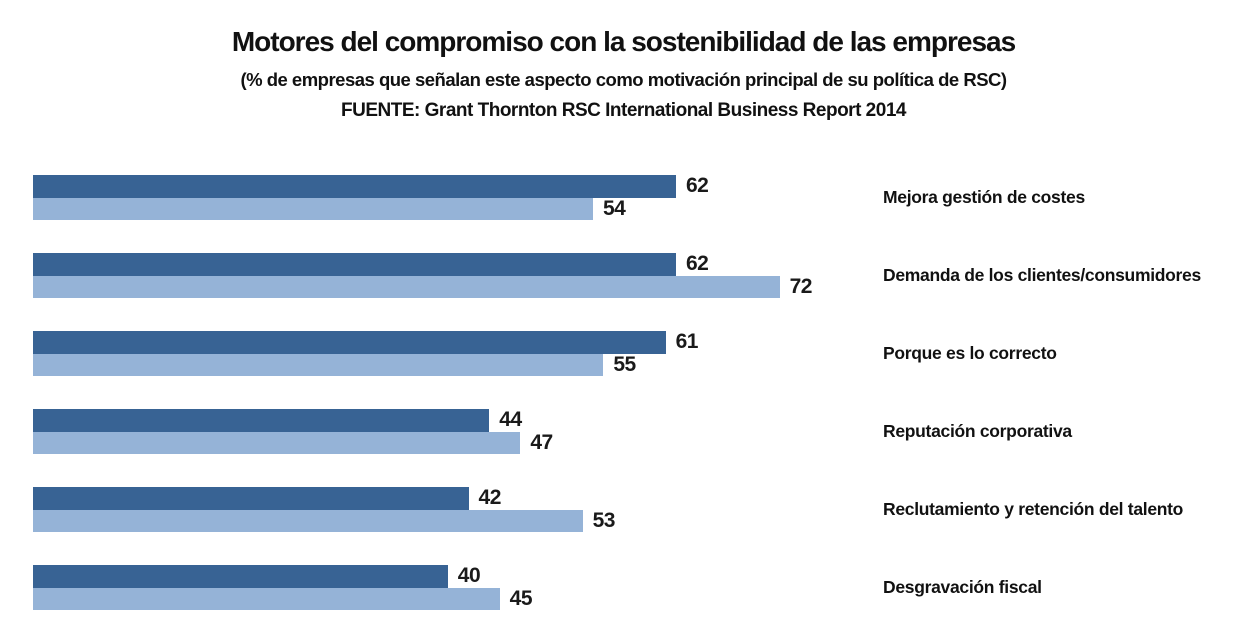 The image size is (1247, 628). I want to click on bar-line: 72, so click(640, 286).